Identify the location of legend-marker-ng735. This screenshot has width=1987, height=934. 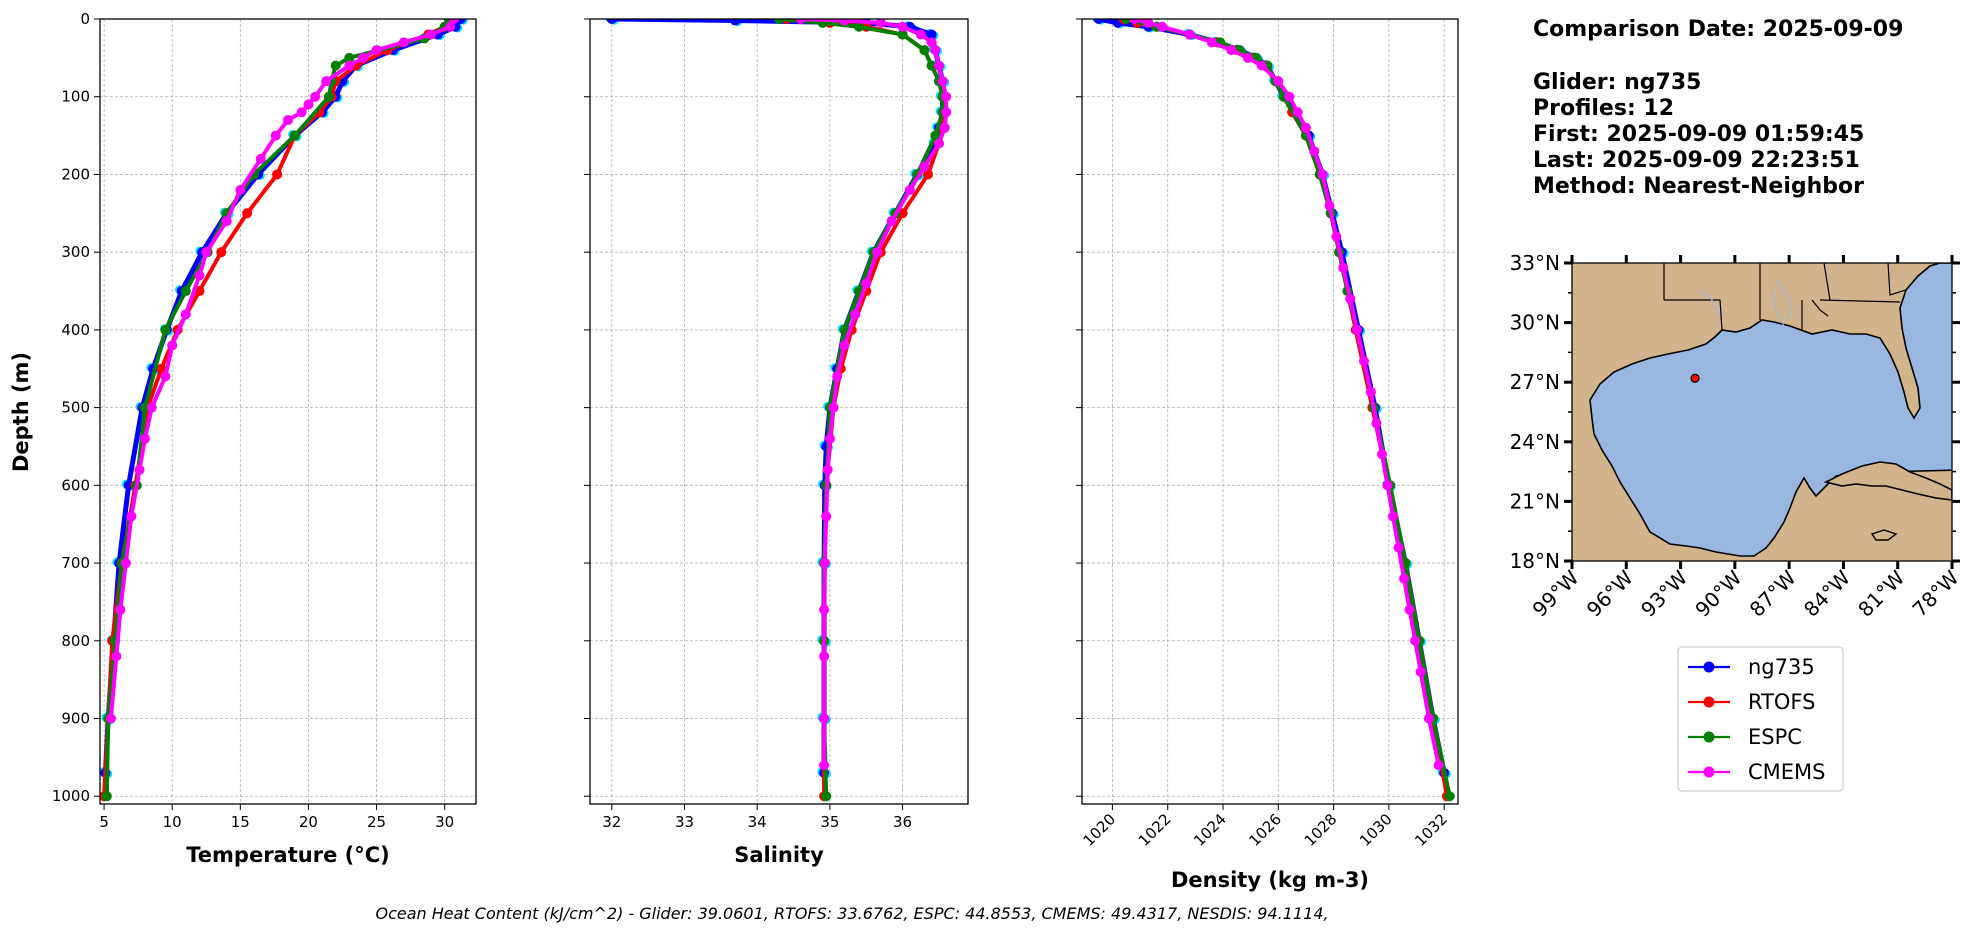
(1709, 667).